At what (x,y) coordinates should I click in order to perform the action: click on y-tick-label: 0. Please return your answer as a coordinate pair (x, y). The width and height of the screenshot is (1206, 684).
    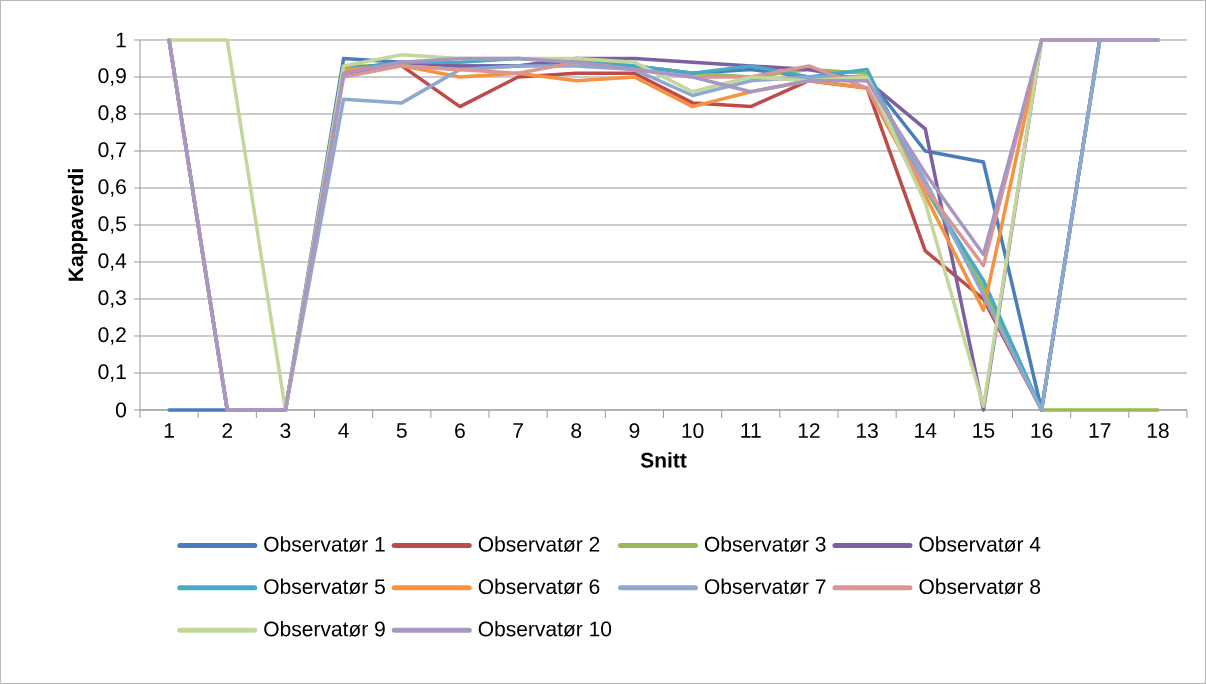
    Looking at the image, I should click on (120, 410).